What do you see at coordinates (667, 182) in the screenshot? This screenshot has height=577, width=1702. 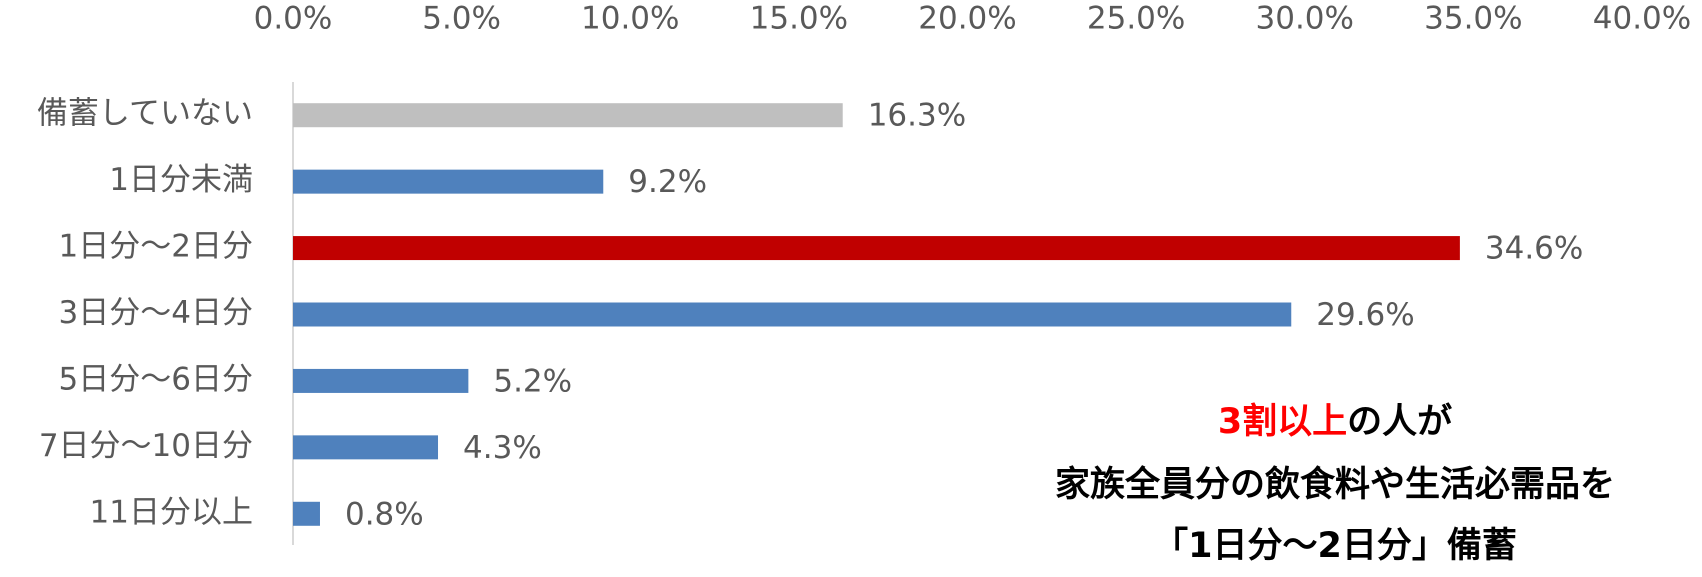 I see `value-label: 9.2%` at bounding box center [667, 182].